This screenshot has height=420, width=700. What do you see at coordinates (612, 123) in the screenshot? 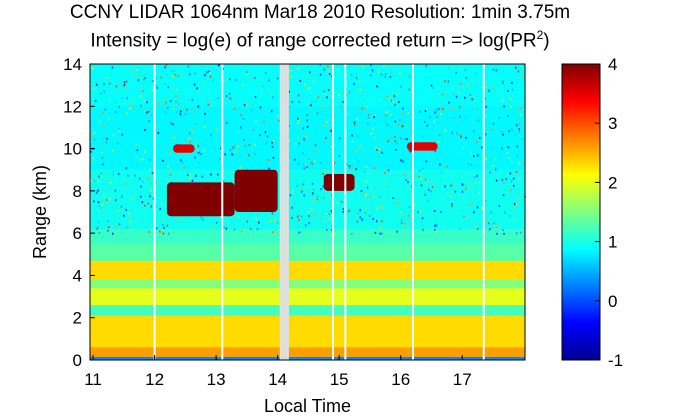
I see `colorbar-tick-label: 3` at bounding box center [612, 123].